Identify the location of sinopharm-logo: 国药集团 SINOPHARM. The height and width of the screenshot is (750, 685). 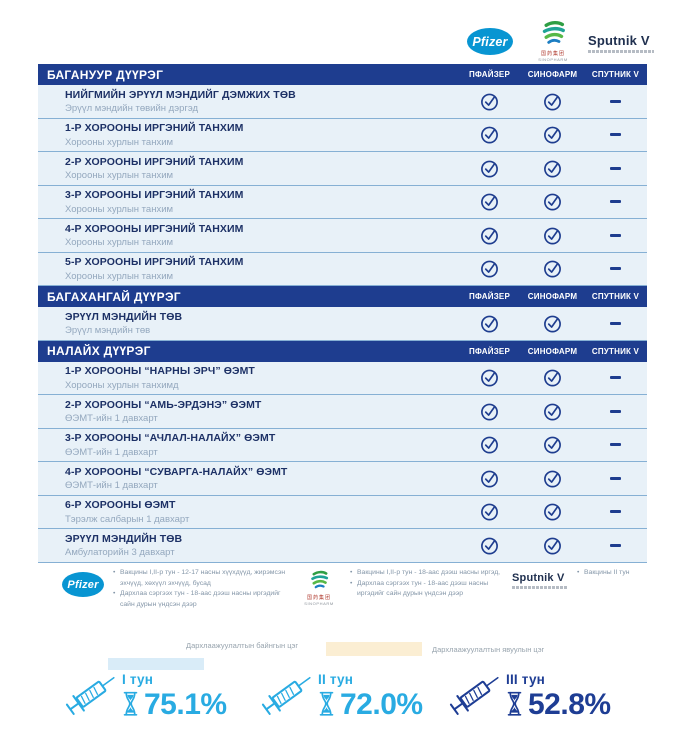
(553, 41).